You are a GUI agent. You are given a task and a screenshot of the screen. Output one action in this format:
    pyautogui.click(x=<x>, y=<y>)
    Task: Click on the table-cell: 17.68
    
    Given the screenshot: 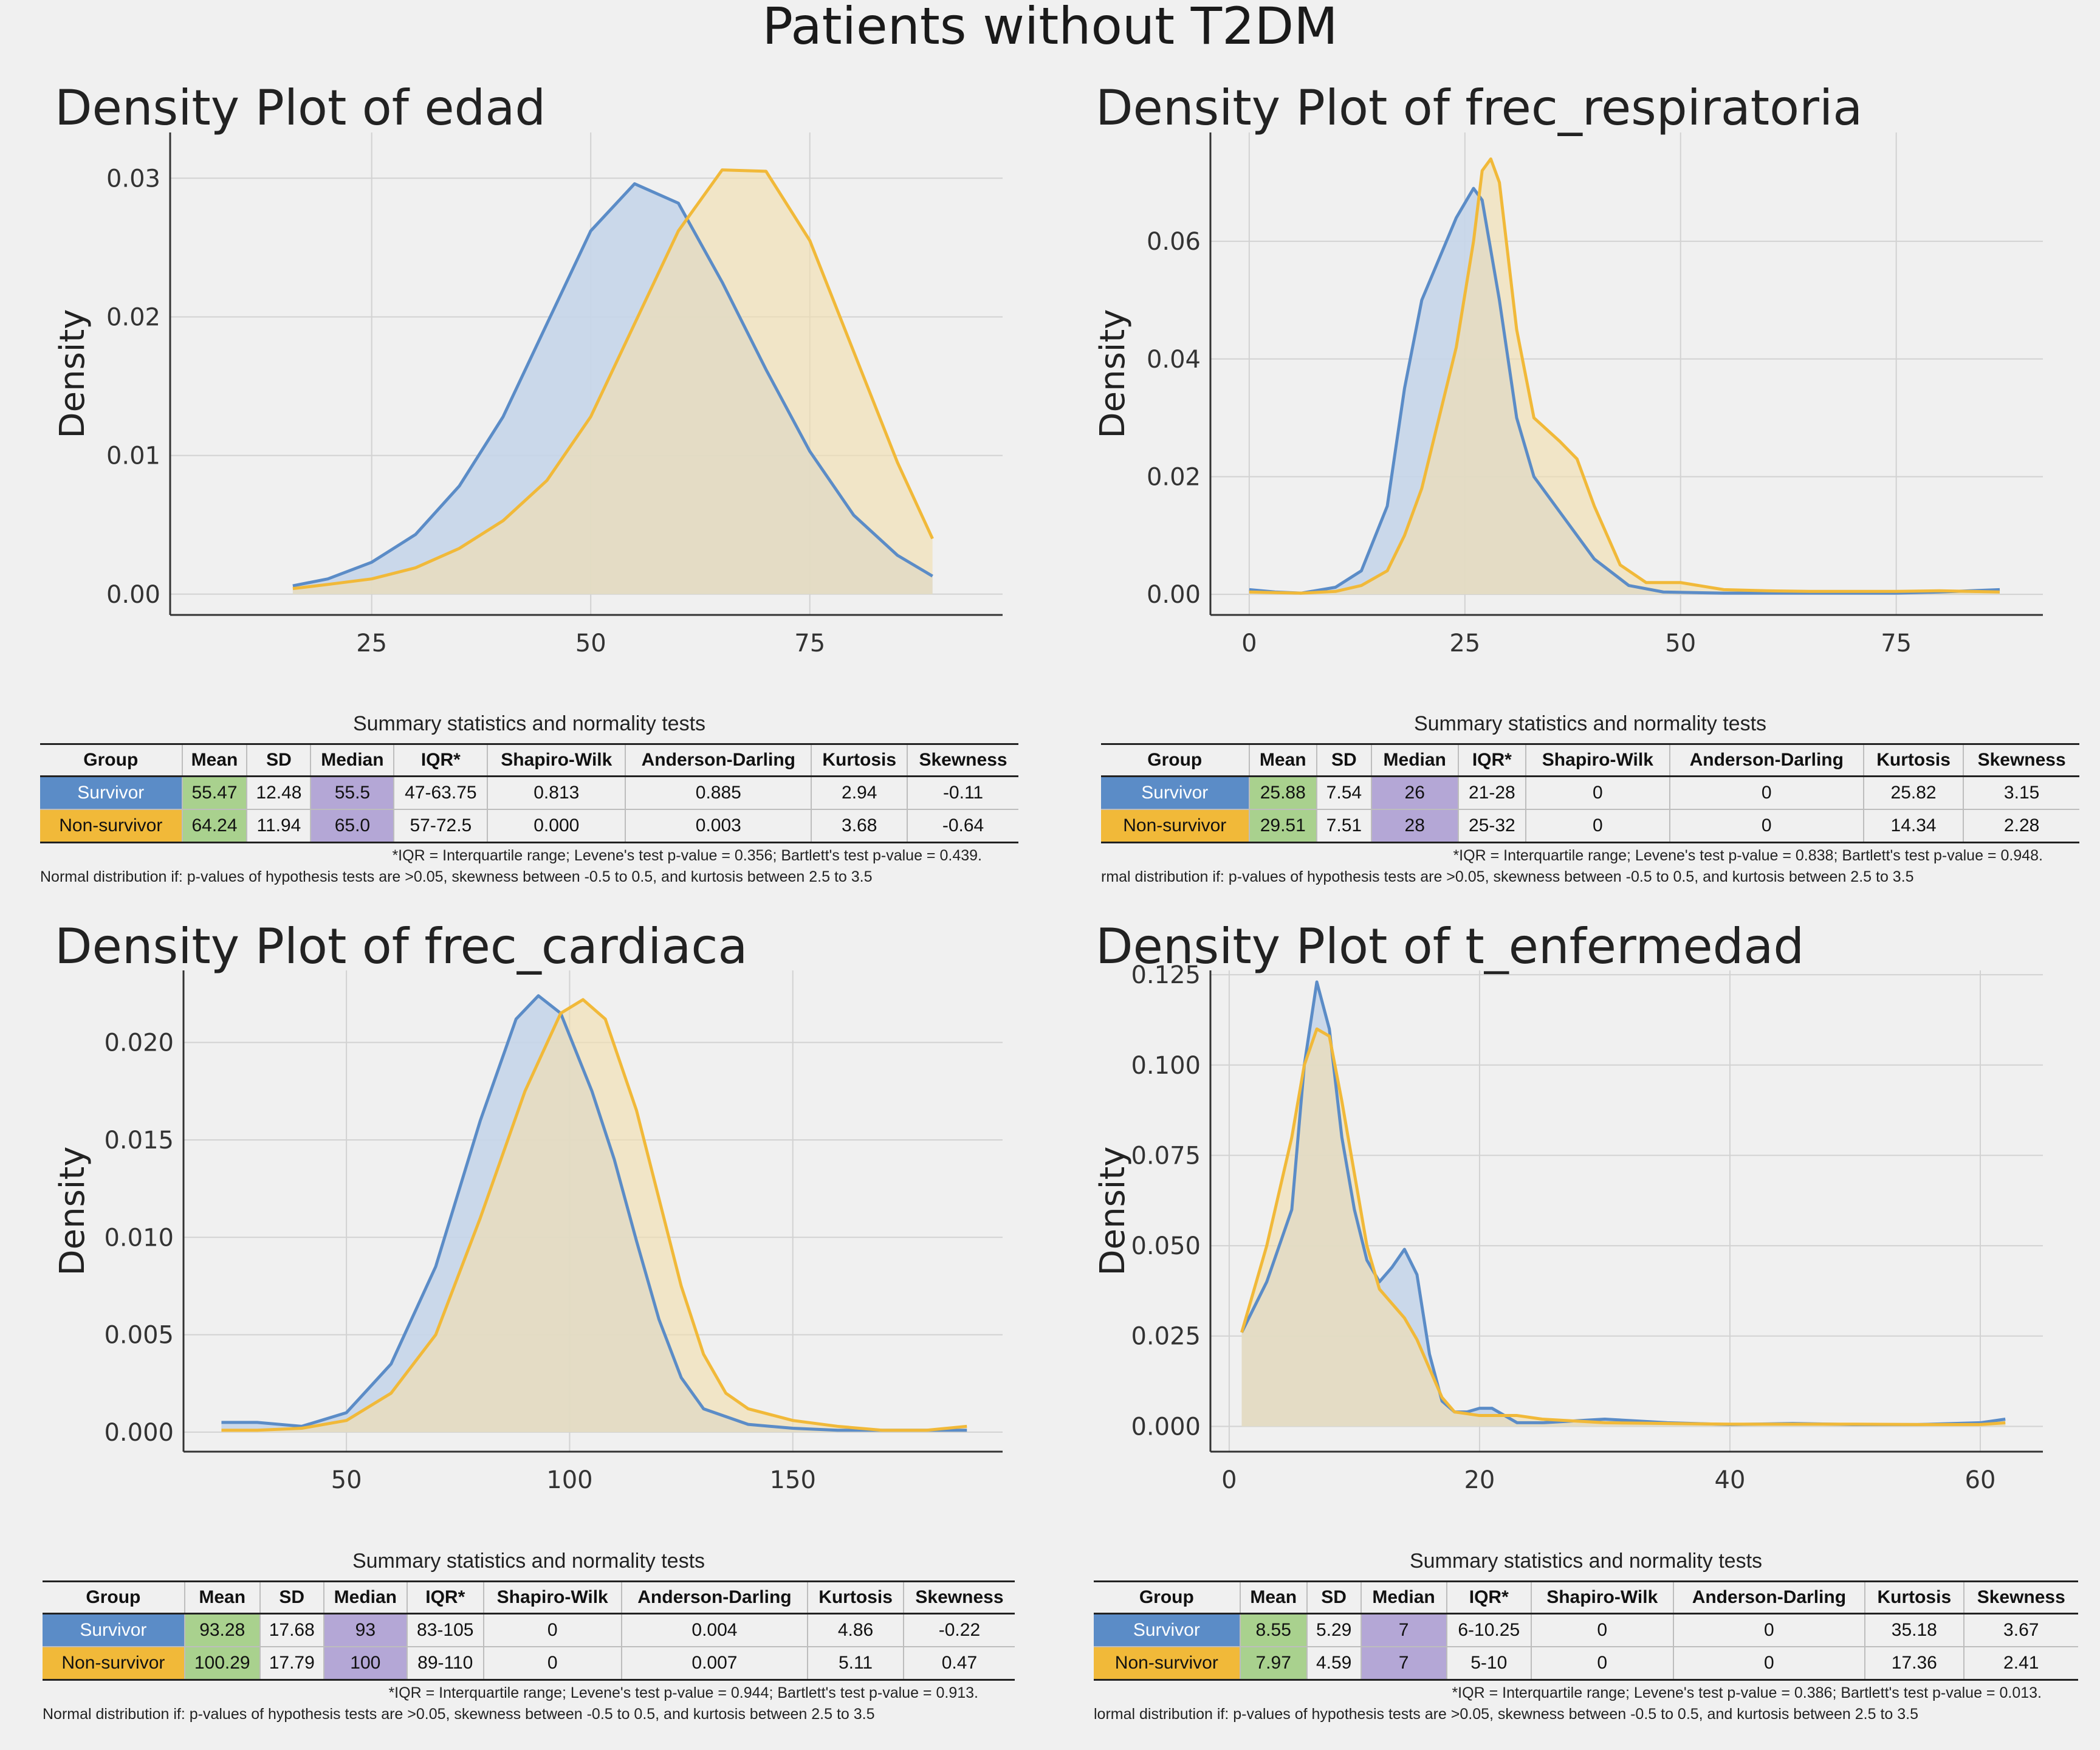 What is the action you would take?
    pyautogui.click(x=291, y=1630)
    